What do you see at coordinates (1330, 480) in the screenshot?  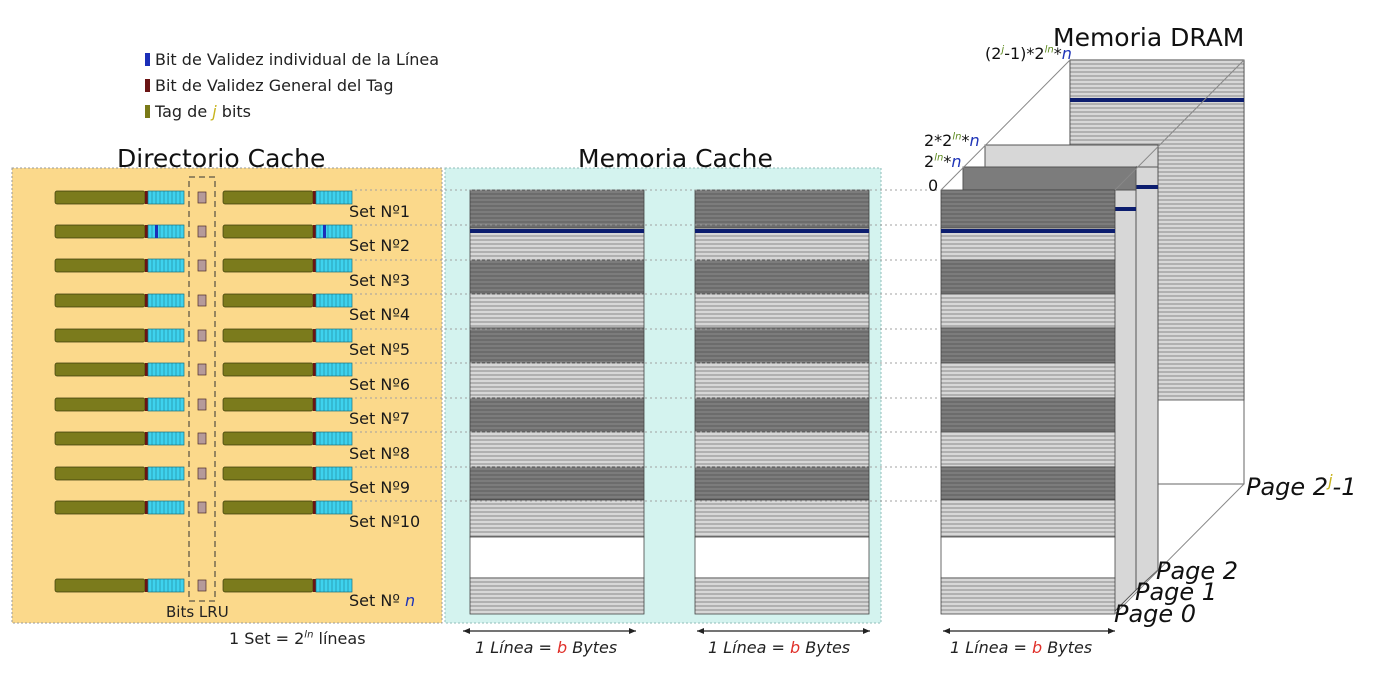 I see `page-label-exponent: j` at bounding box center [1330, 480].